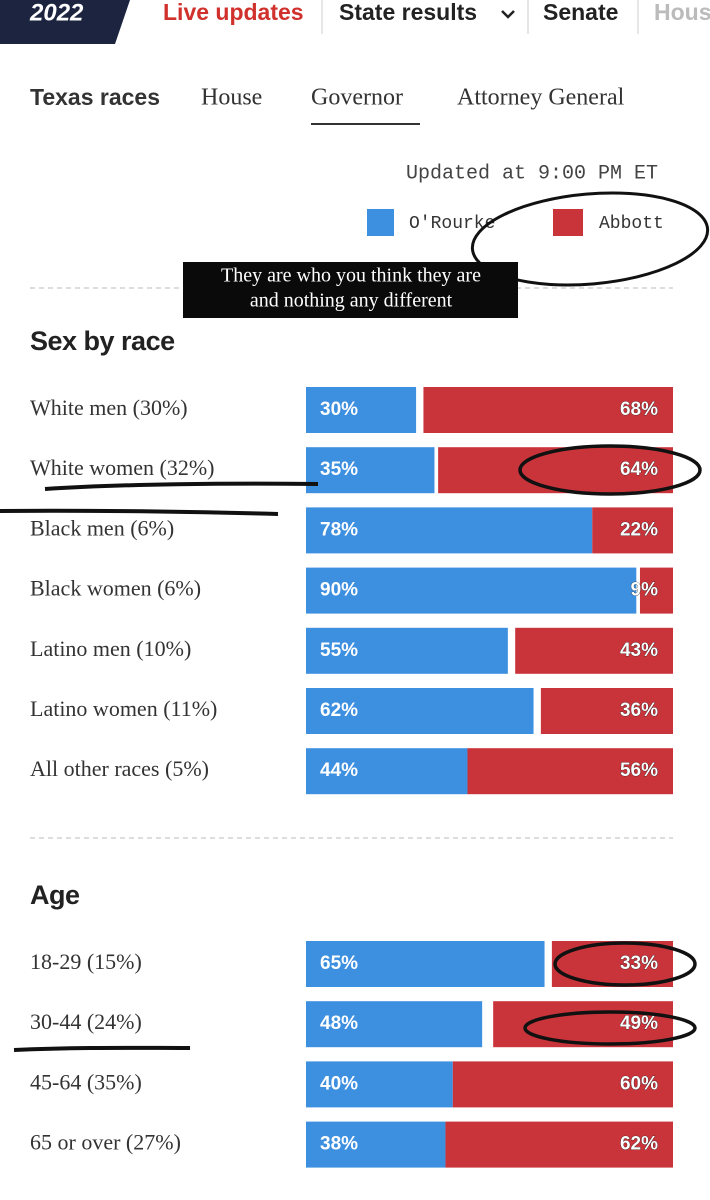 The width and height of the screenshot is (710, 1200). I want to click on annotation: They are who you think they are, so click(351, 276).